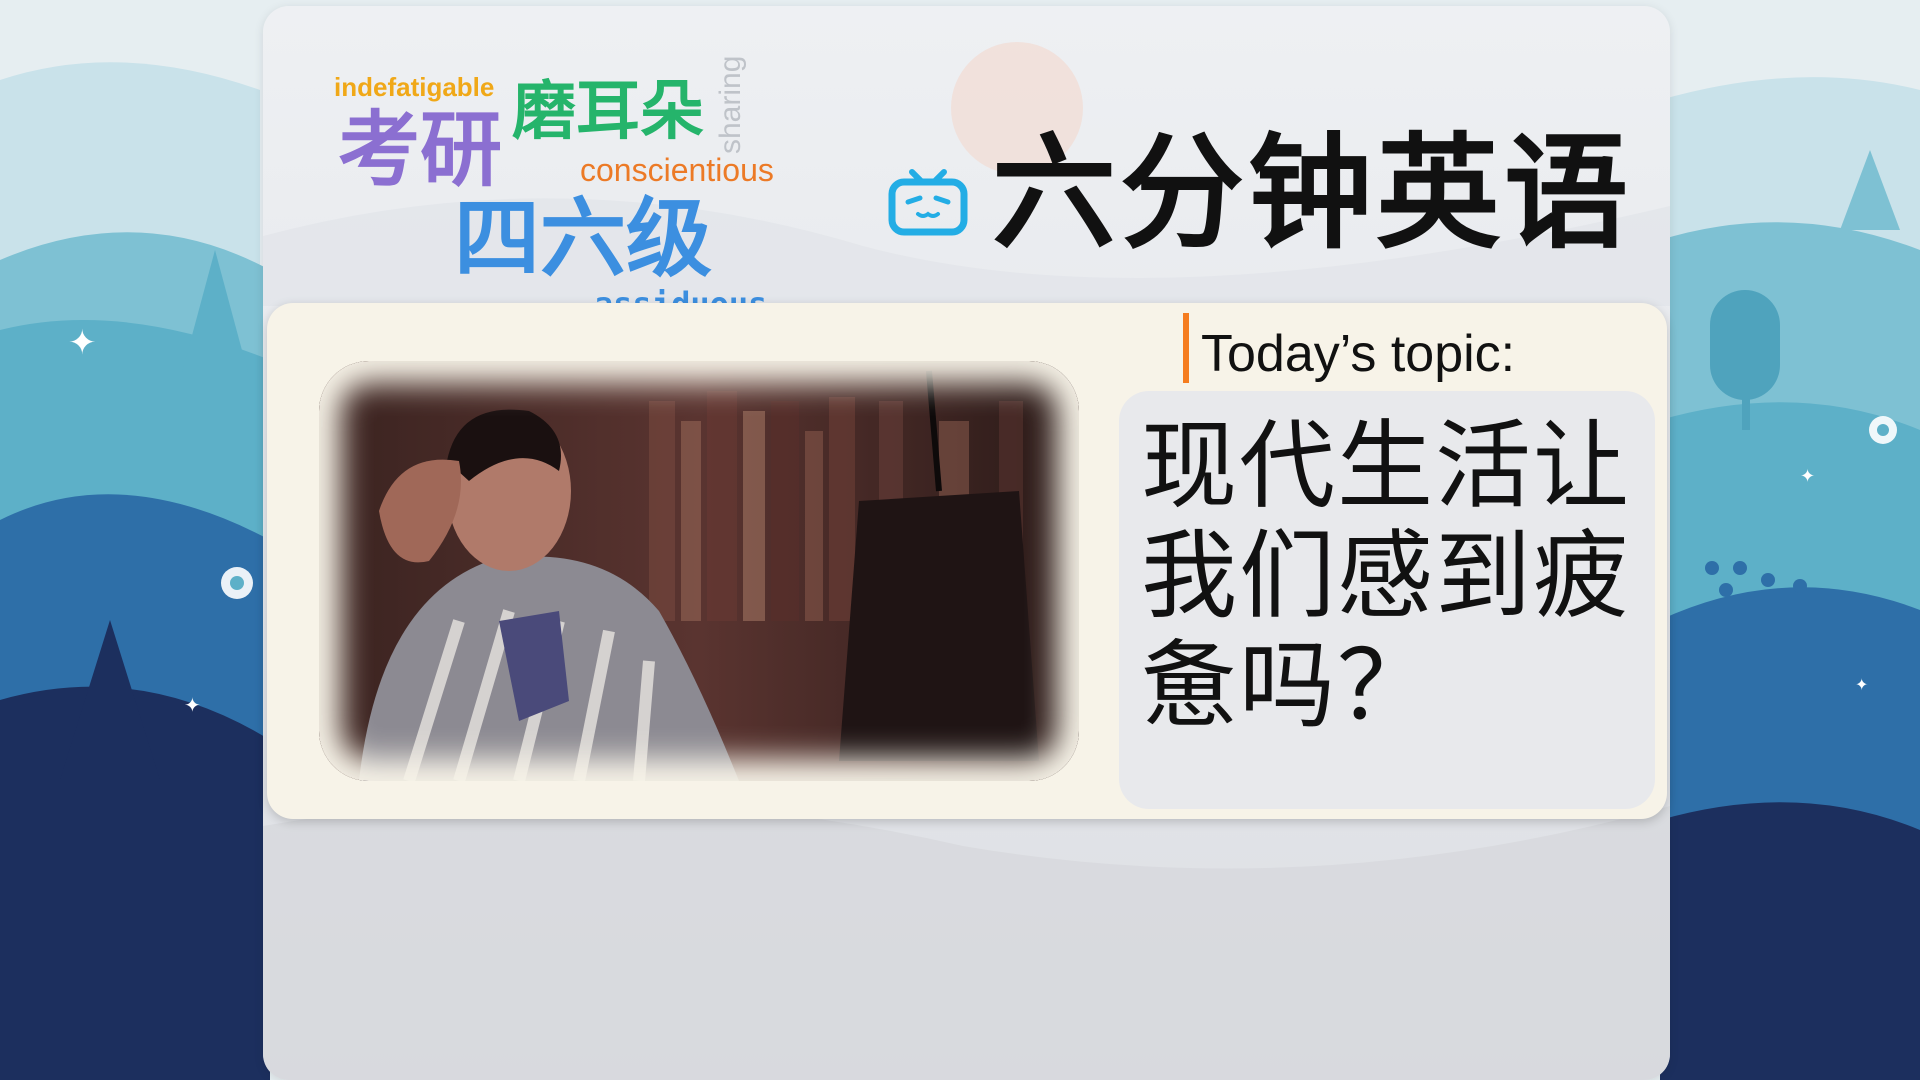  I want to click on word-moerduo: 磨耳朵, so click(608, 112).